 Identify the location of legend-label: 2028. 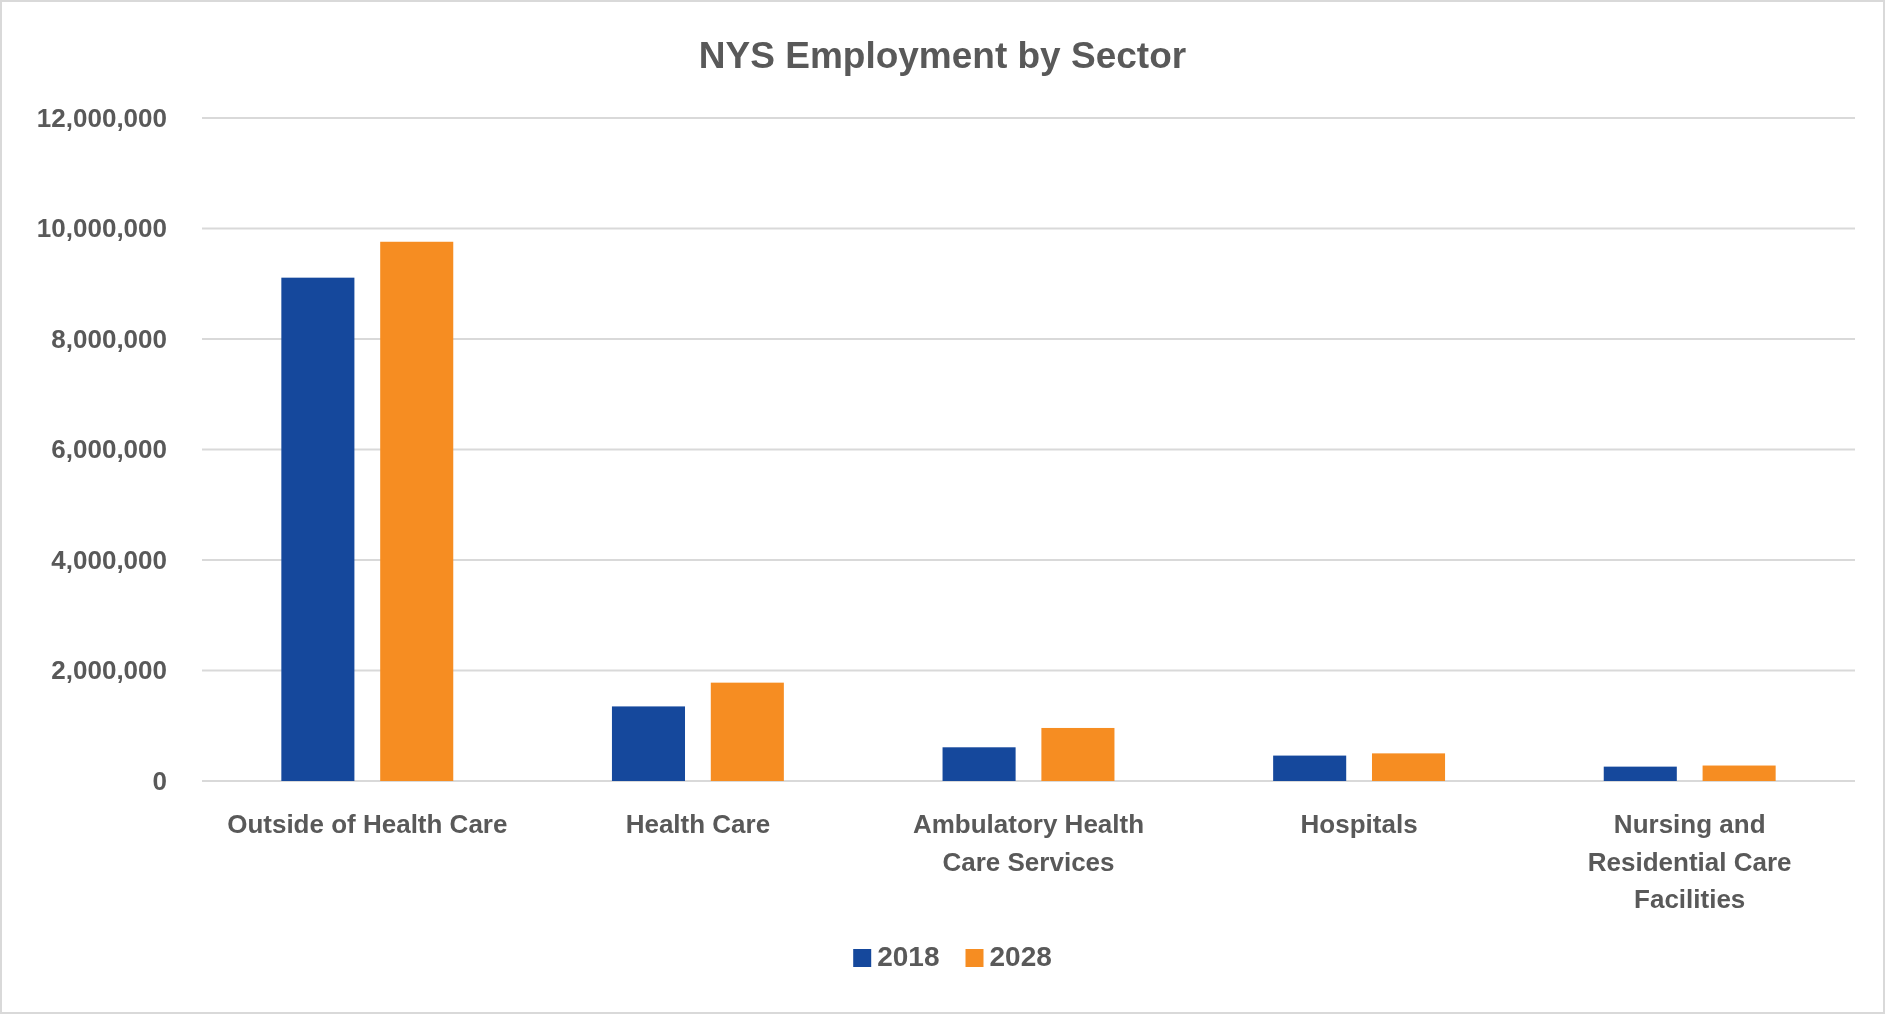
(1020, 956).